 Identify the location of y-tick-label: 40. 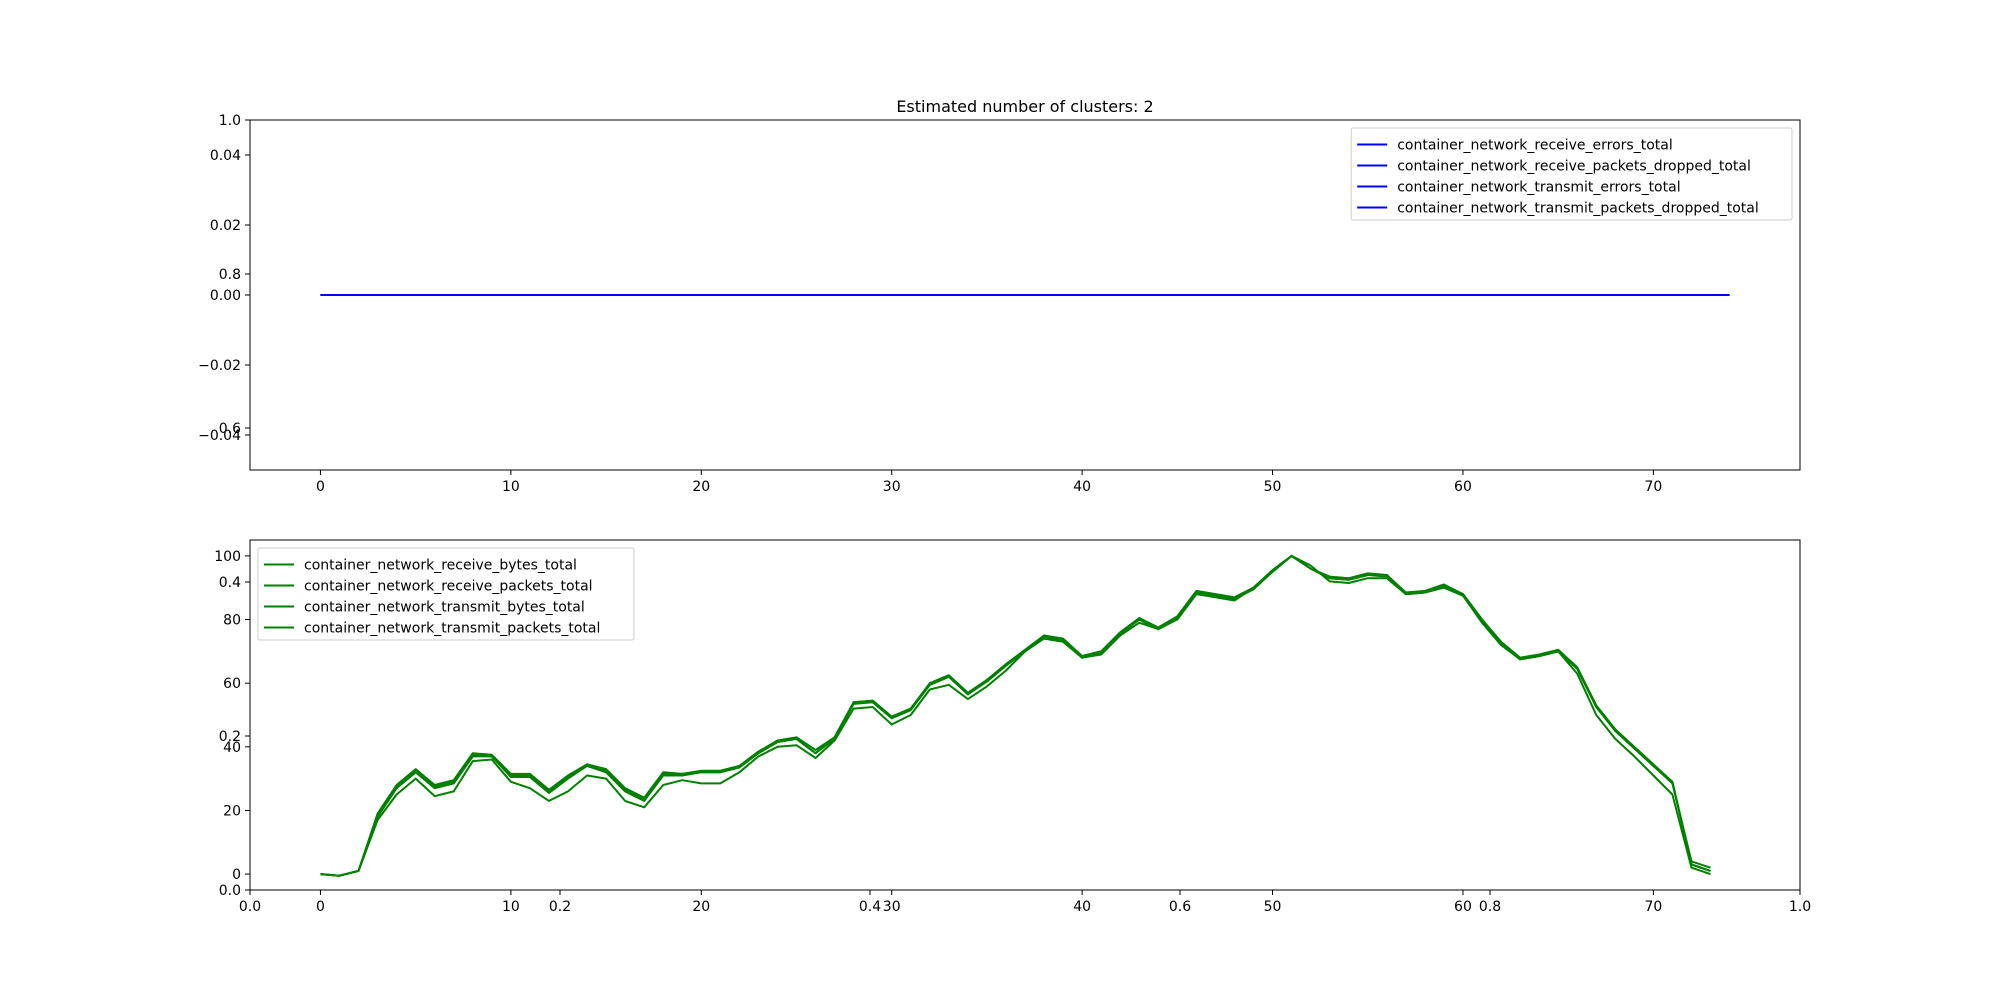
(232, 748).